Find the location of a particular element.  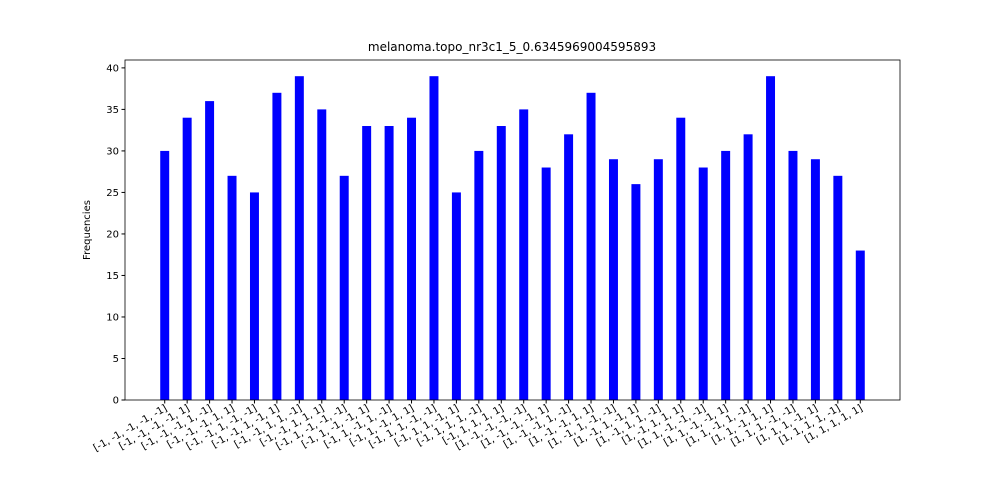

y-tick-label: 25 is located at coordinates (112, 193).